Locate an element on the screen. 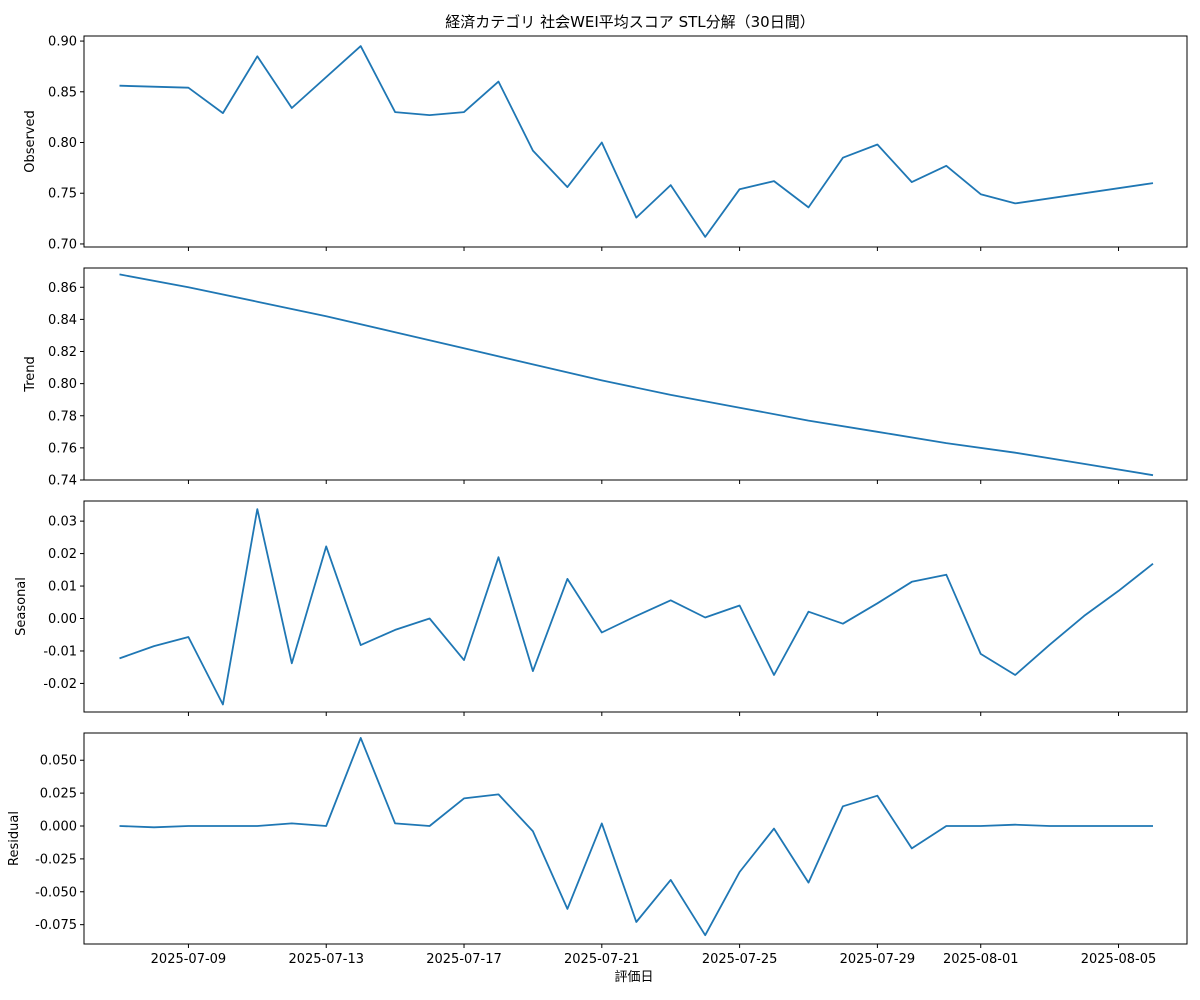  y-tick-label: 0.03 is located at coordinates (62, 522).